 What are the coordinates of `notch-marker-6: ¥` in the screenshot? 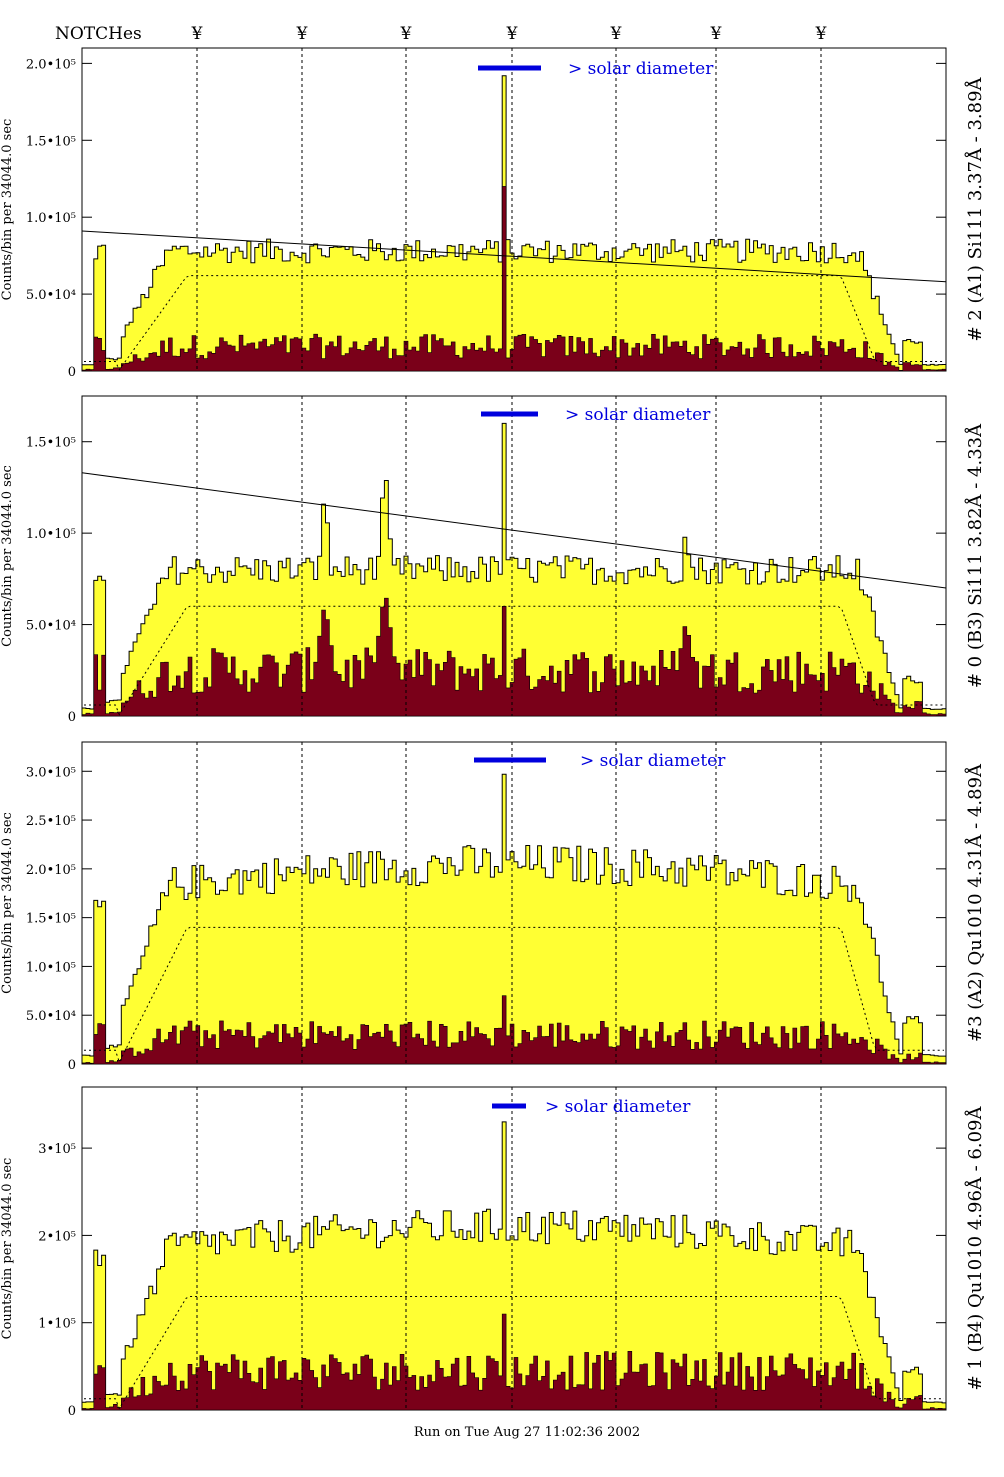 It's located at (716, 34).